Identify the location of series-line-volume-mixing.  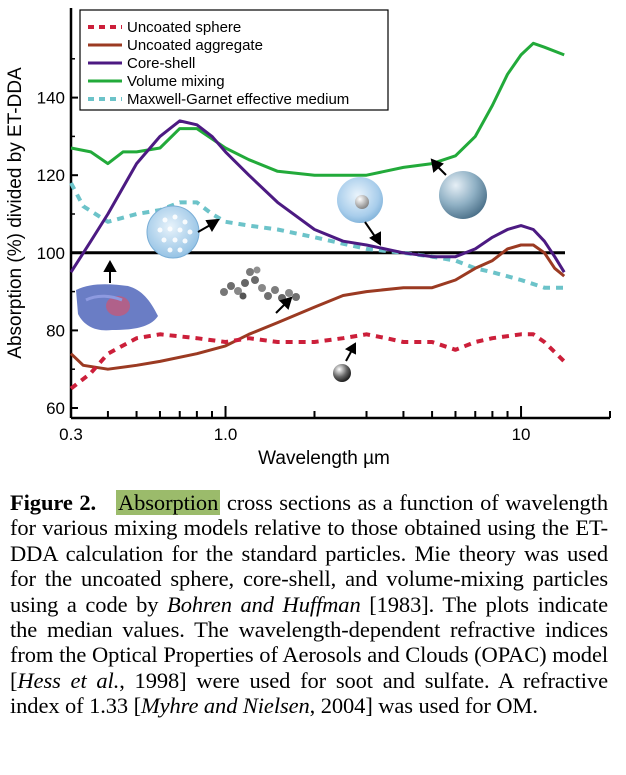
(317, 109).